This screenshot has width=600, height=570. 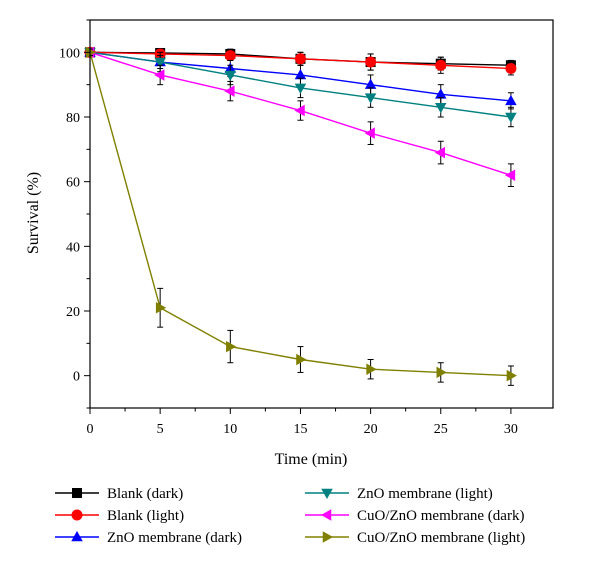 I want to click on legend-label: ZnO membrane (light), so click(x=425, y=494).